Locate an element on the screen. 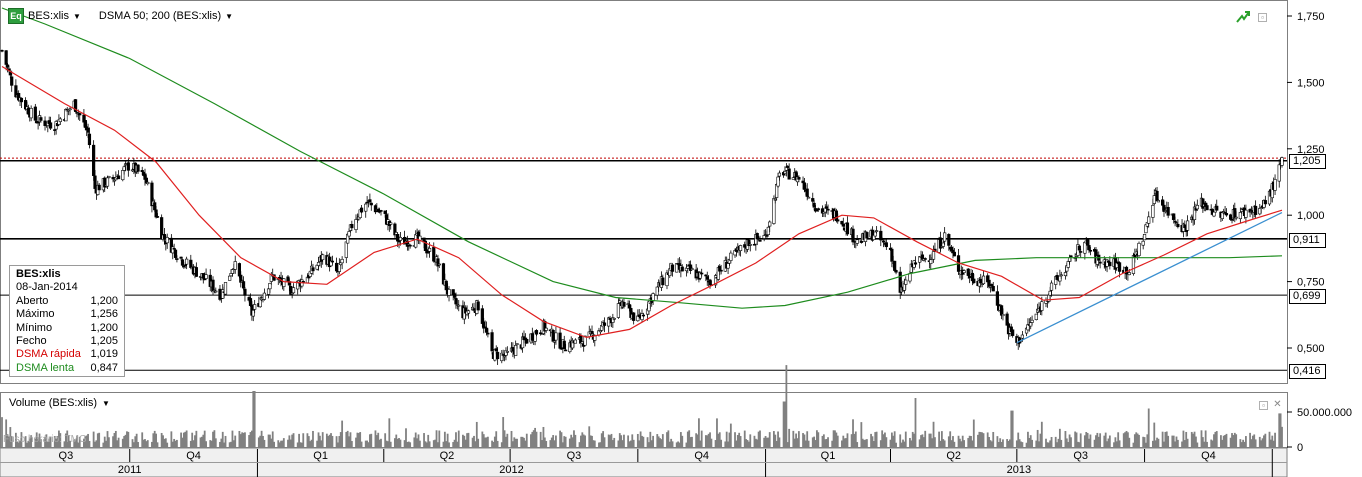  info-label: Aberto is located at coordinates (32, 300).